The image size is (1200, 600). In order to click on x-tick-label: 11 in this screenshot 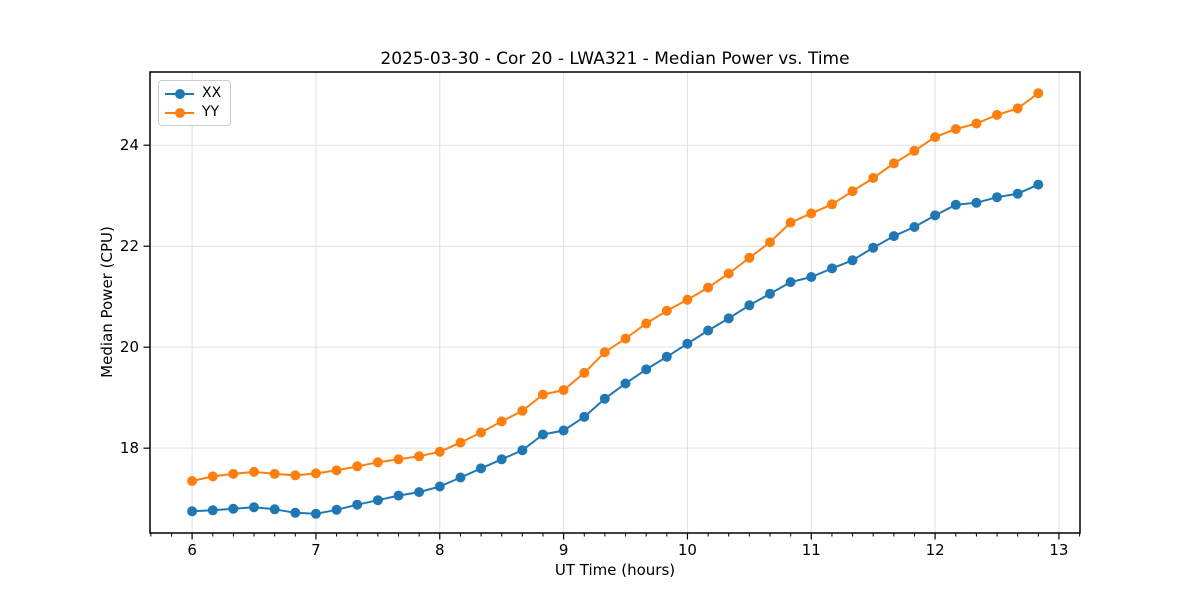, I will do `click(811, 550)`.